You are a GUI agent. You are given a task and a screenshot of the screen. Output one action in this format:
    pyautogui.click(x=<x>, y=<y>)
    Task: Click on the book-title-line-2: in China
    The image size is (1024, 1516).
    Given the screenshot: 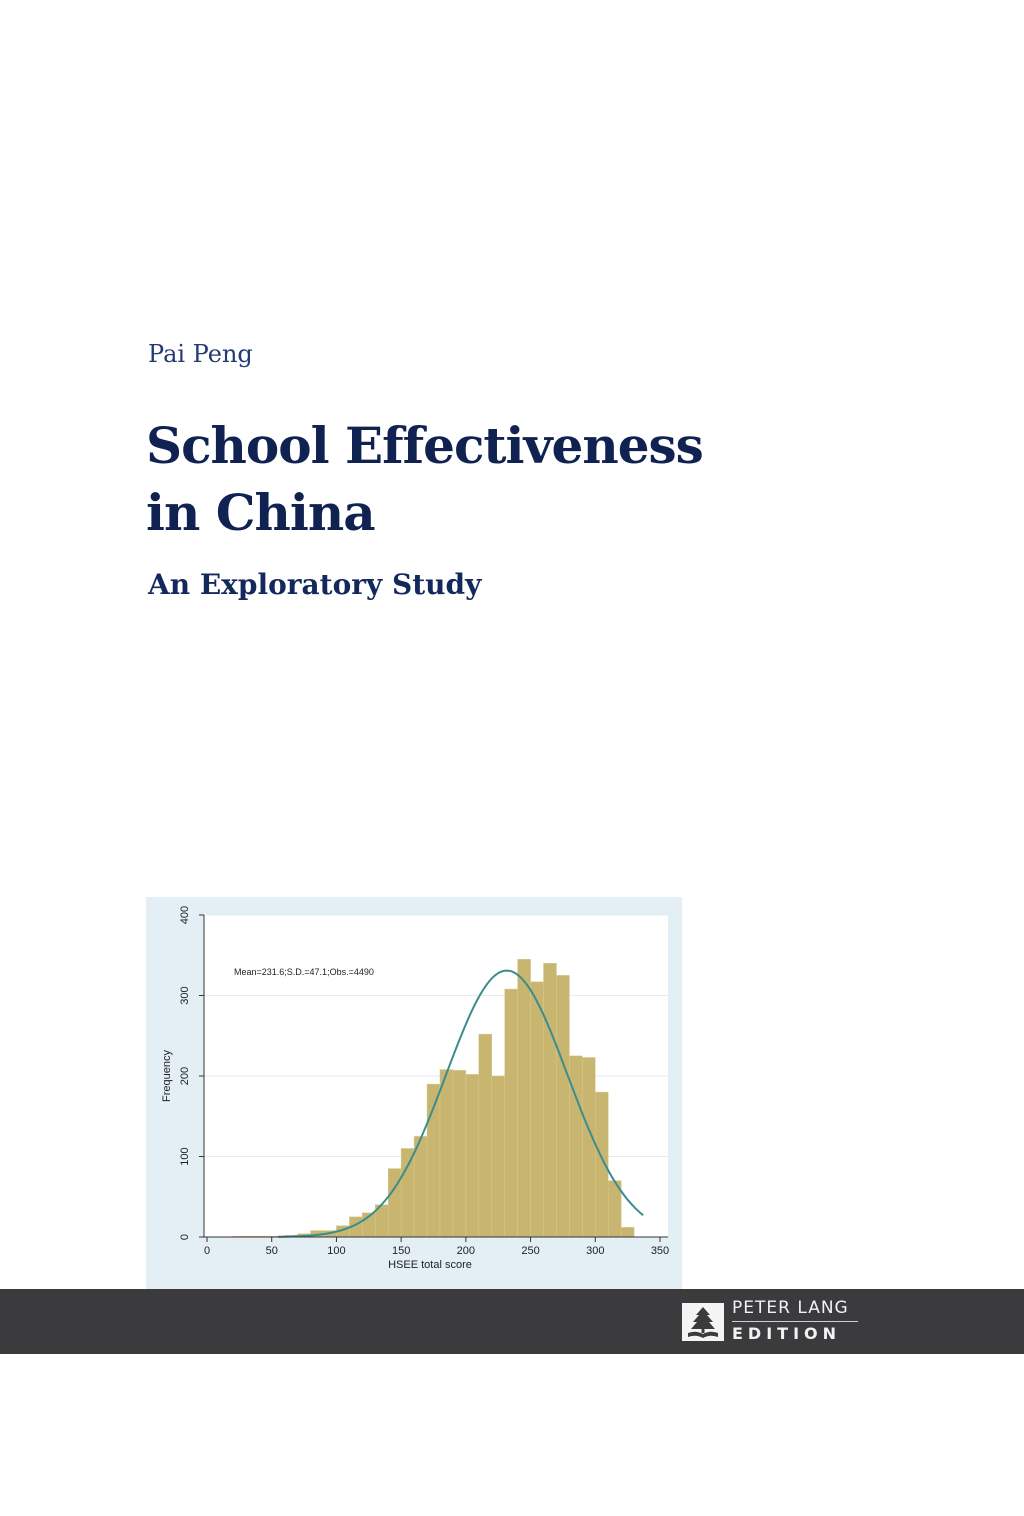 What is the action you would take?
    pyautogui.click(x=261, y=512)
    